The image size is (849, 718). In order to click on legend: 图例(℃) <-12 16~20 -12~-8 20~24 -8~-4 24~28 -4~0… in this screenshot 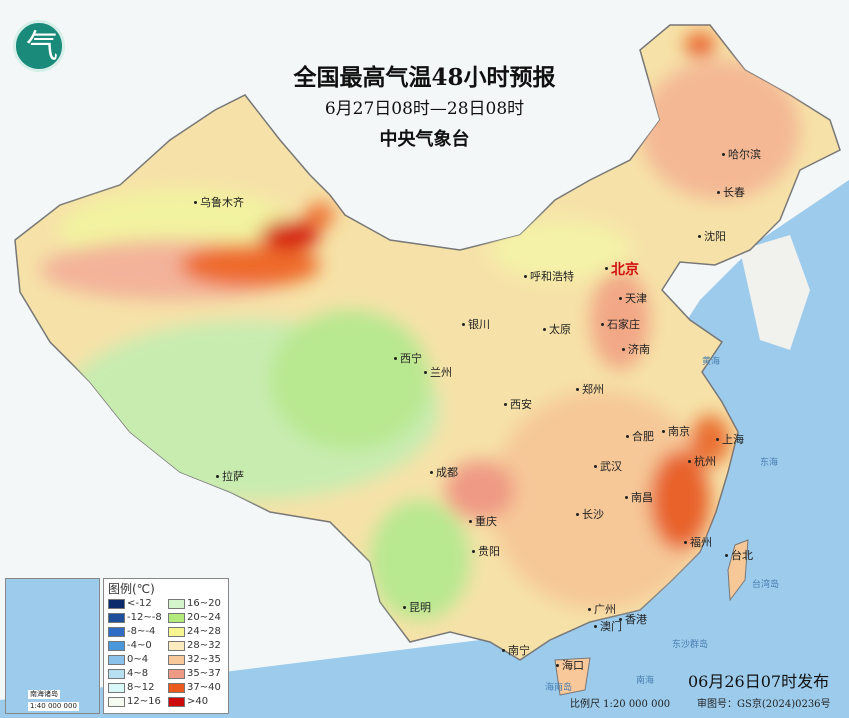, I will do `click(166, 646)`.